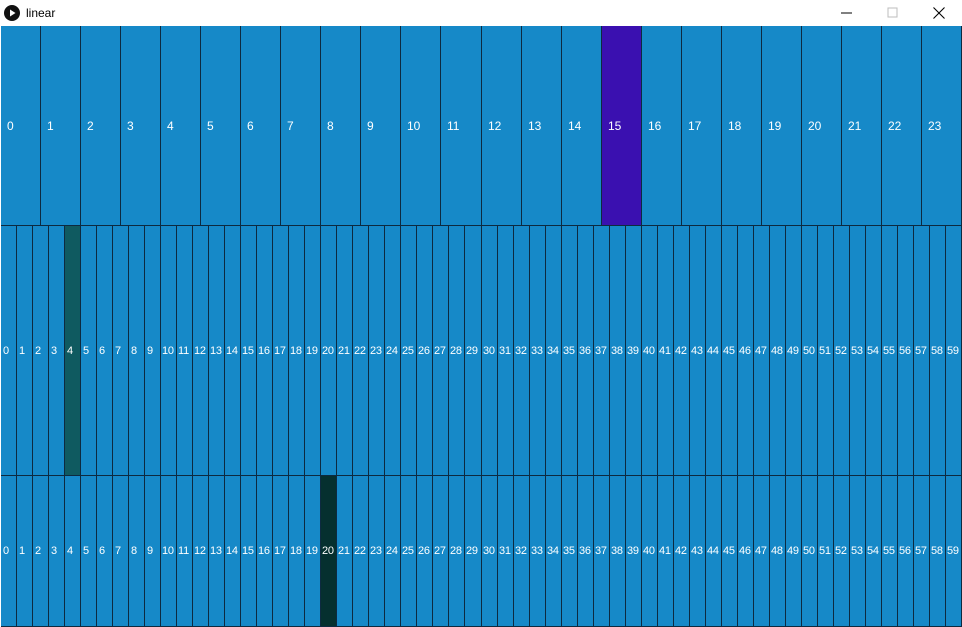  I want to click on top-row-cell: 3, so click(141, 126).